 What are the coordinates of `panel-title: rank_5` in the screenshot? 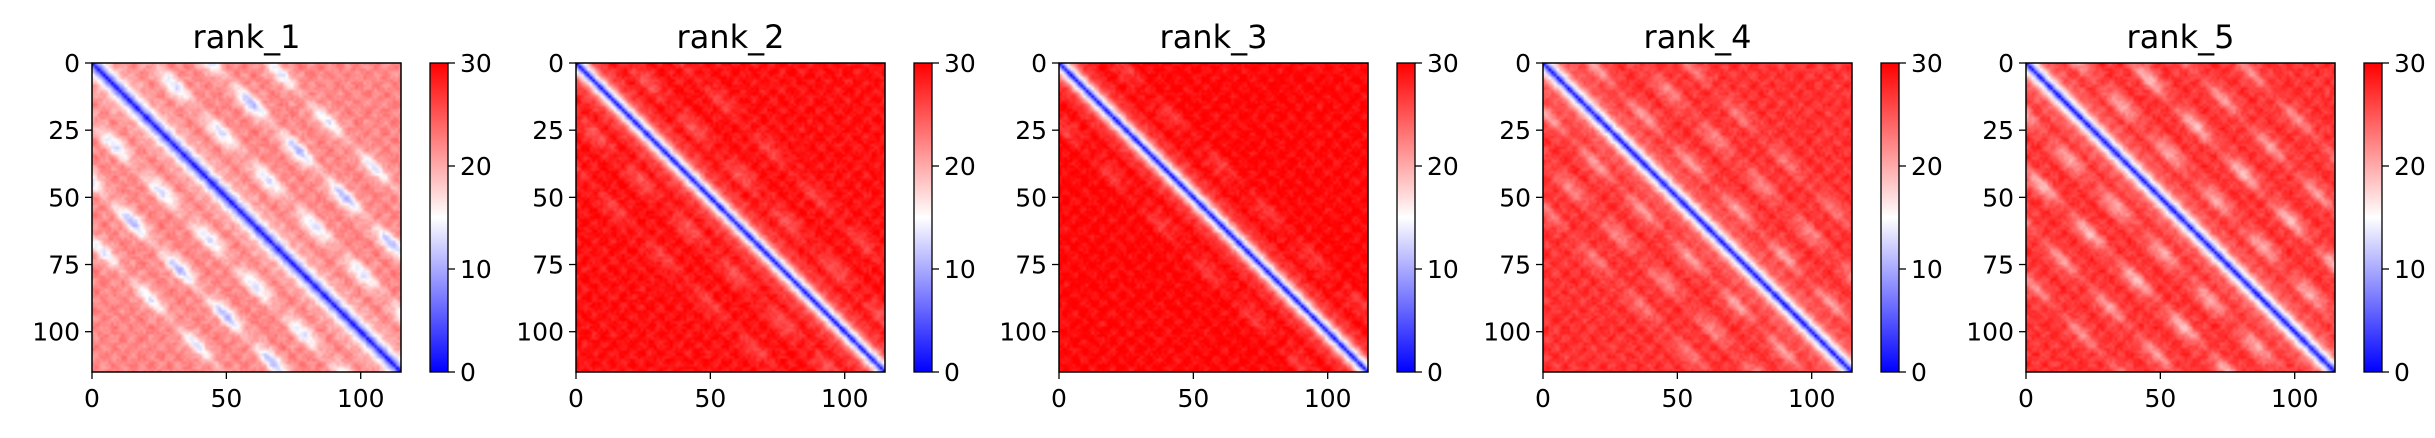 It's located at (2181, 37).